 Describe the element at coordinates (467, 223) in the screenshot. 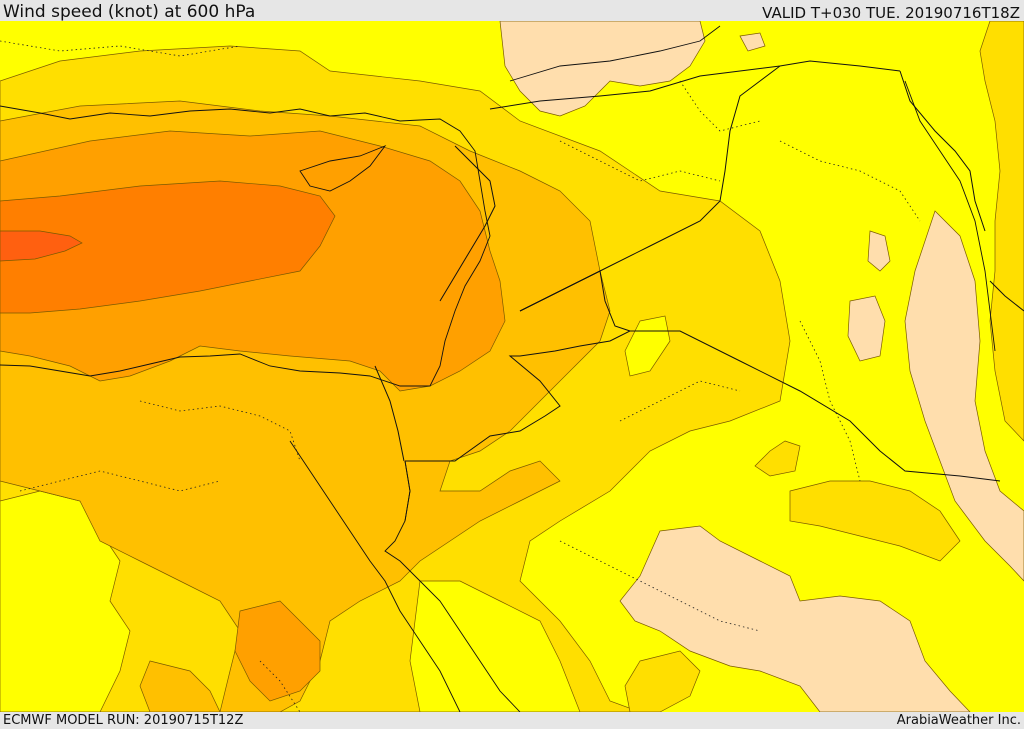

I see `border-lebanon-syria` at that location.